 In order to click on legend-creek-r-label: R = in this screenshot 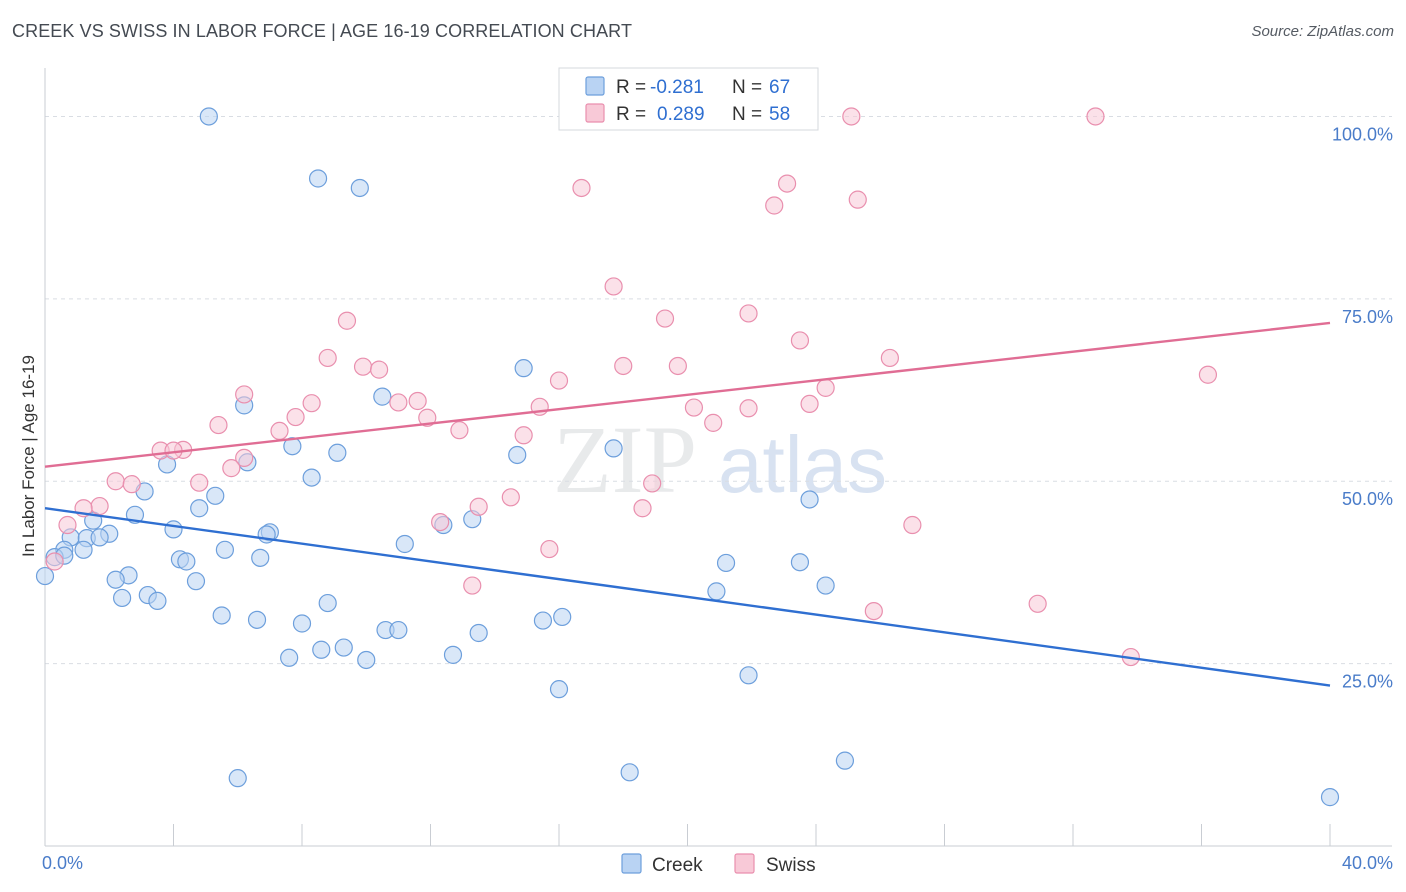, I will do `click(631, 87)`.